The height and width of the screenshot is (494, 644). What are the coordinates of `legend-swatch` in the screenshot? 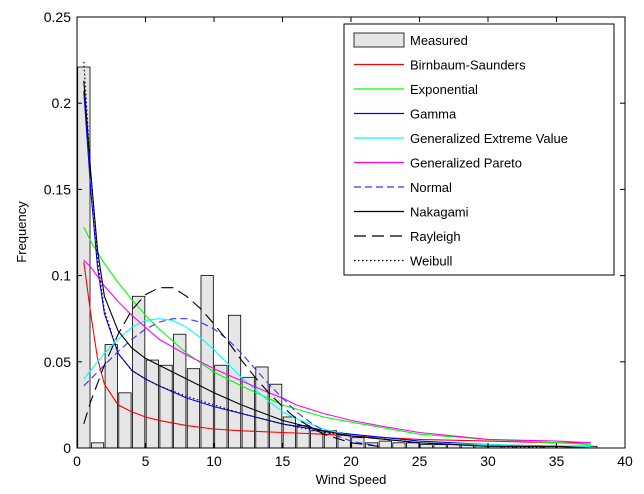 It's located at (379, 40).